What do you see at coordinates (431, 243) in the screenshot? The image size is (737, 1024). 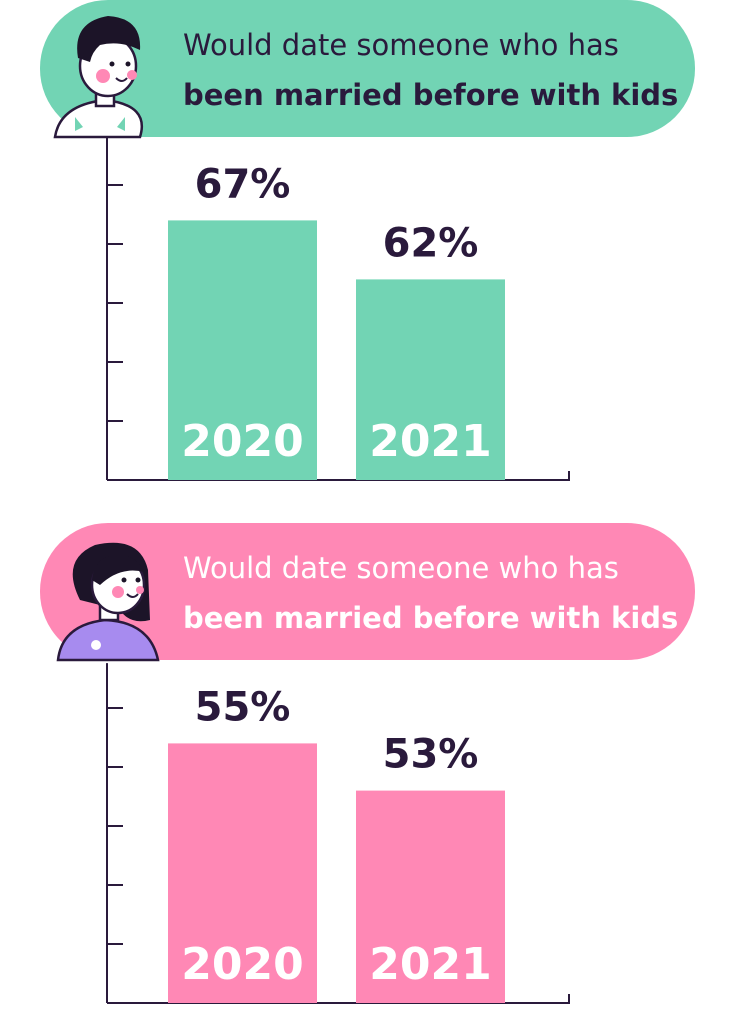 I see `value-label: 62%` at bounding box center [431, 243].